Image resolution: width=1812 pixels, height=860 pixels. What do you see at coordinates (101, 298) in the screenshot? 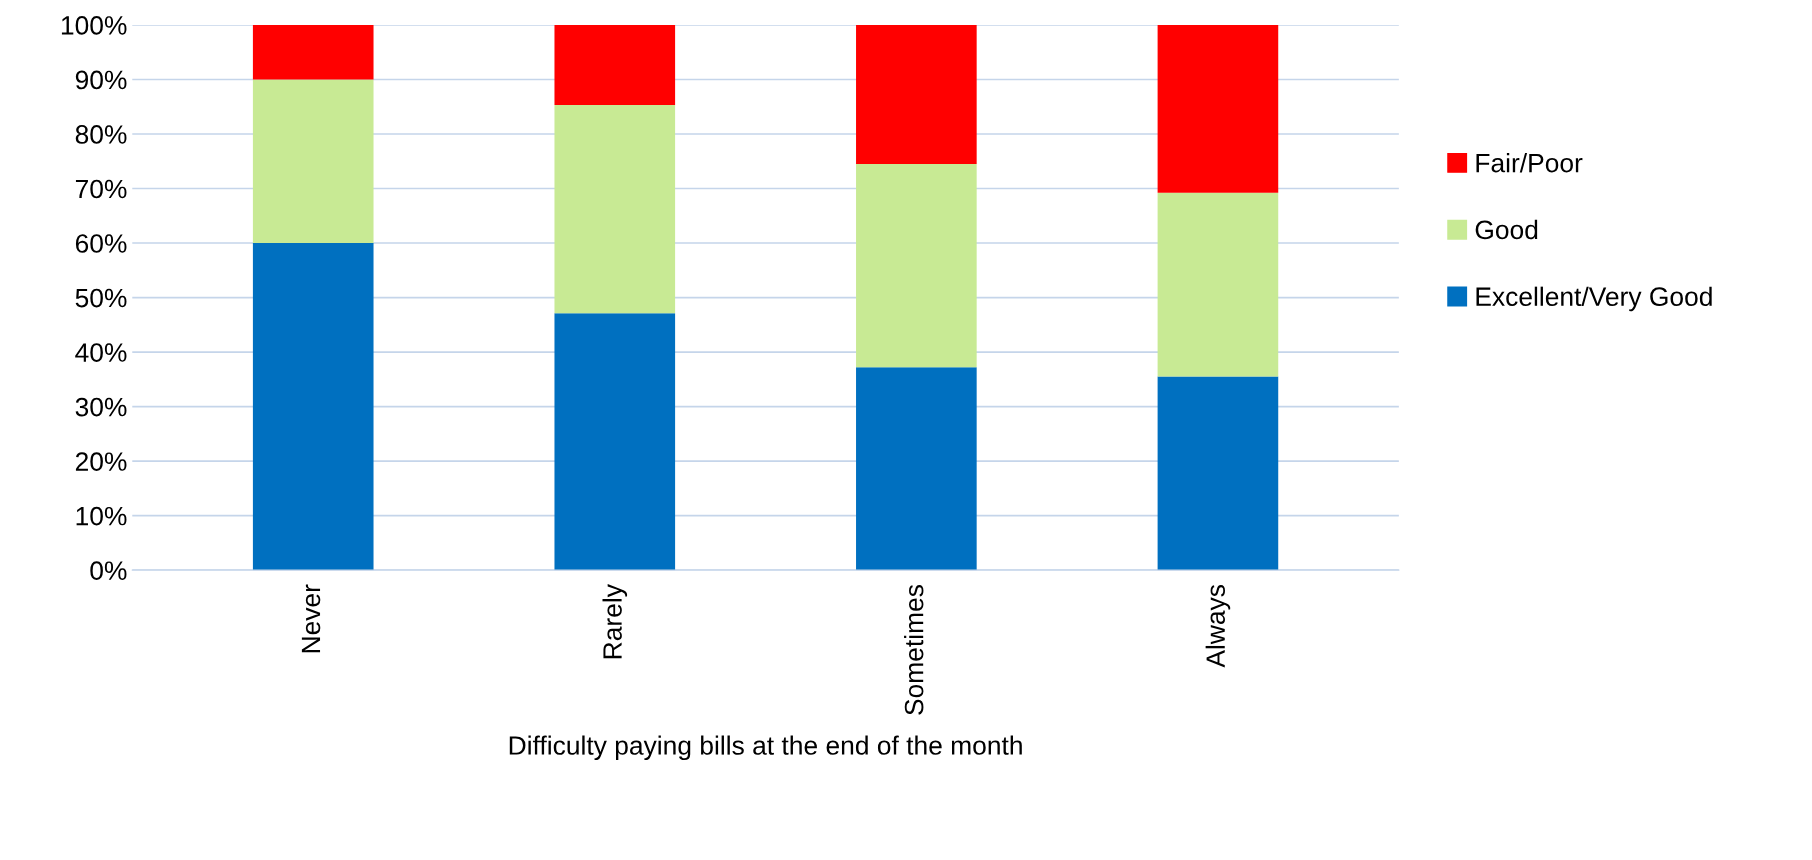
I see `y-tick-label: 50%` at bounding box center [101, 298].